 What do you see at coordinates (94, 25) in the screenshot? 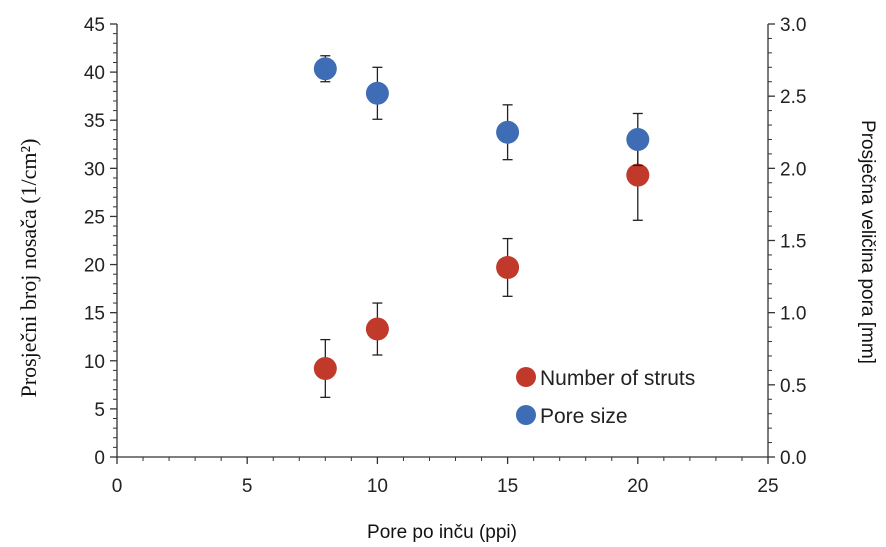
I see `y-left-tick-label: 45` at bounding box center [94, 25].